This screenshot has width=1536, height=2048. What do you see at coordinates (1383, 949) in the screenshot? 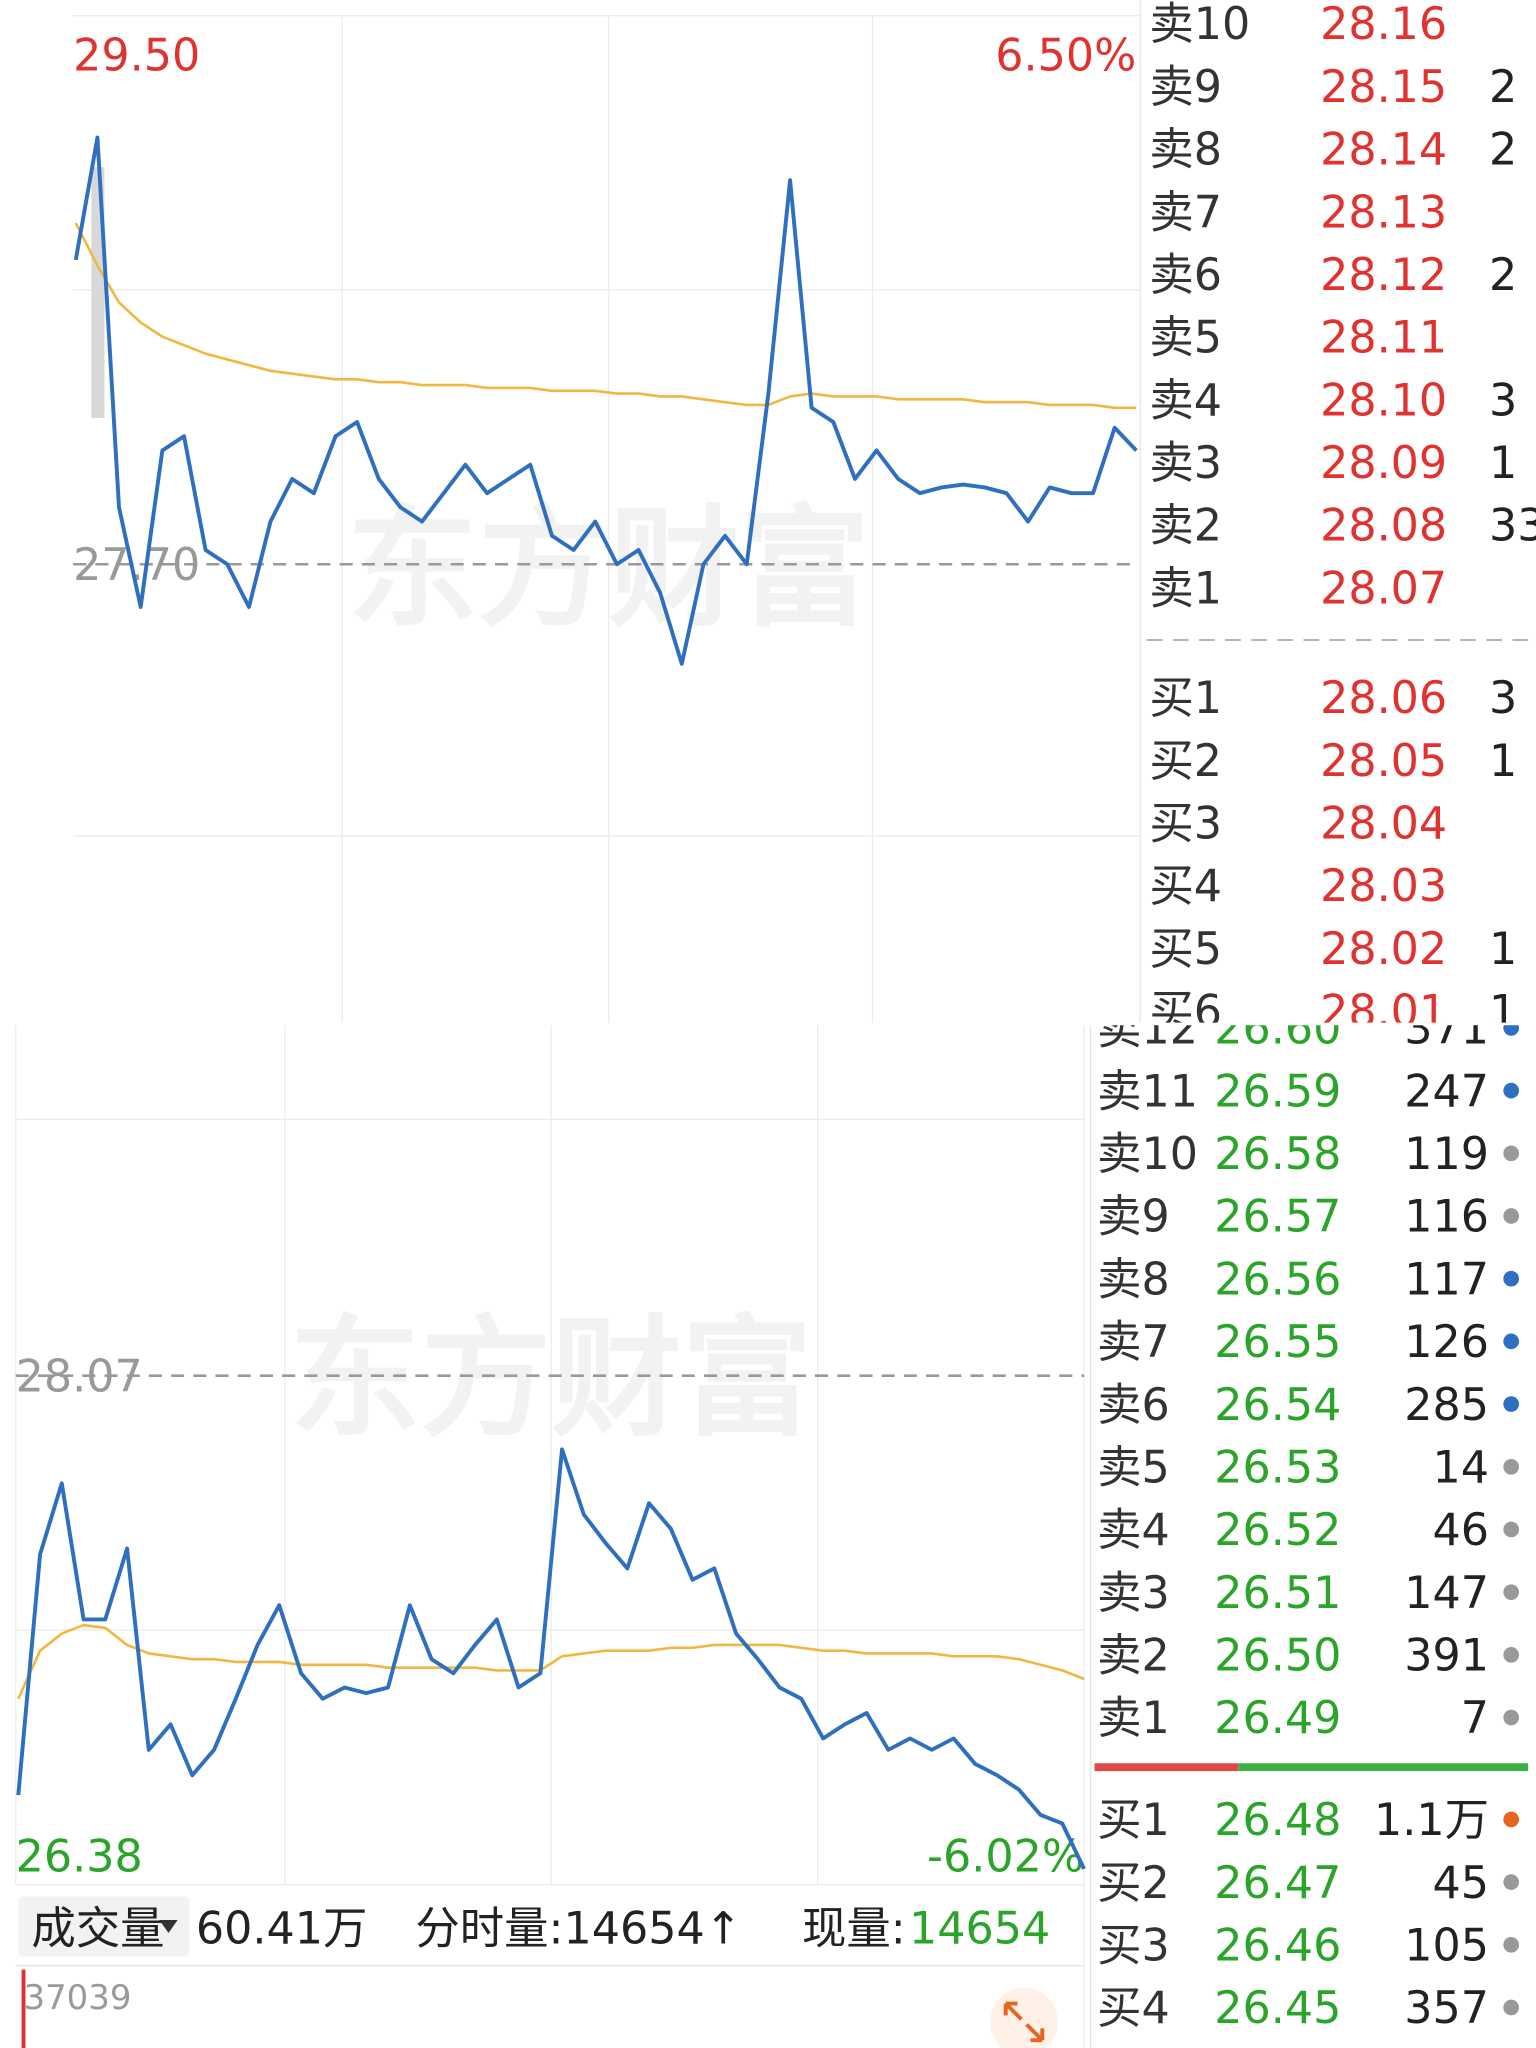
I see `book-price: 28.02` at bounding box center [1383, 949].